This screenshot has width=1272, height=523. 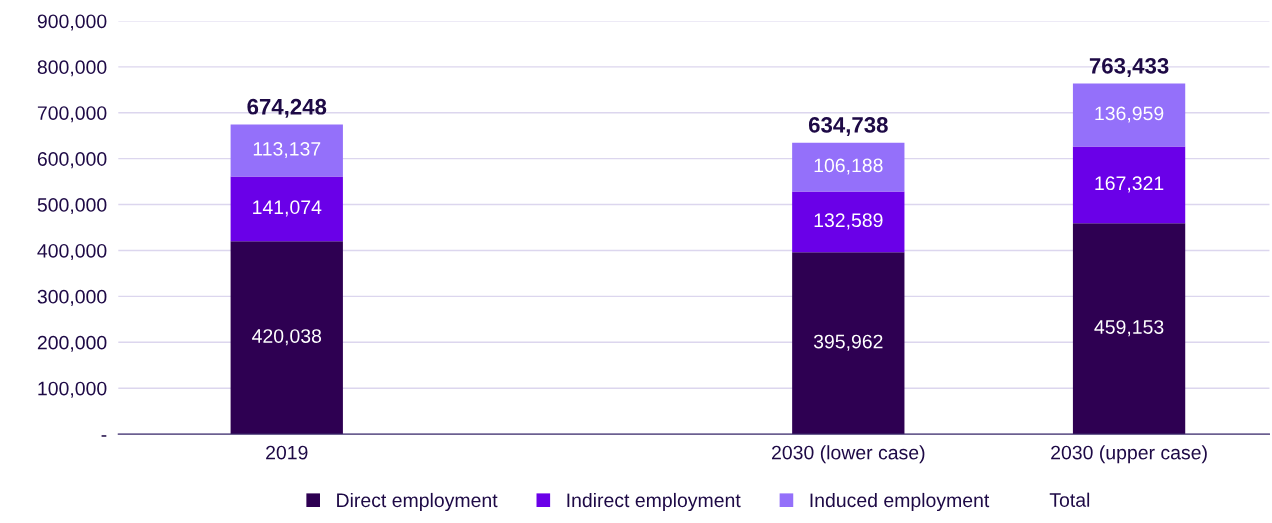 I want to click on total-label: 763,433, so click(x=1129, y=67).